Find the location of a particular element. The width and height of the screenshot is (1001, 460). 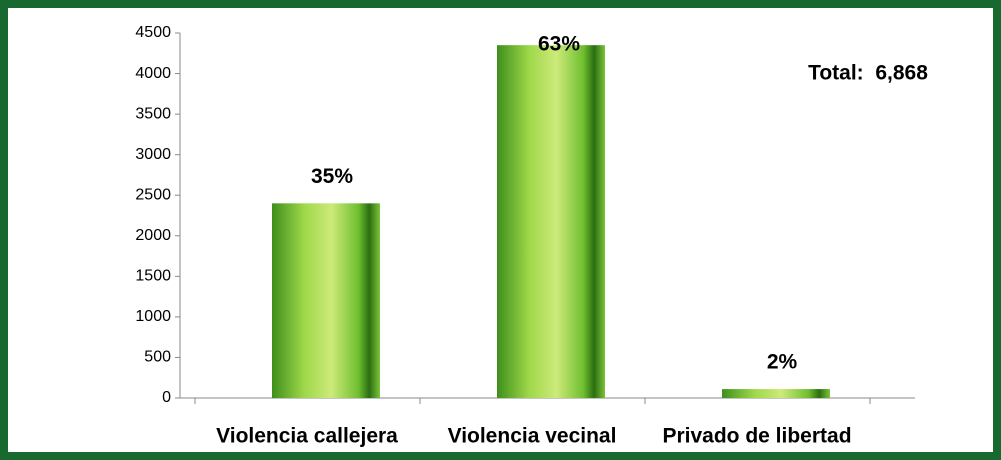

y-tick-label: 2000 is located at coordinates (153, 235).